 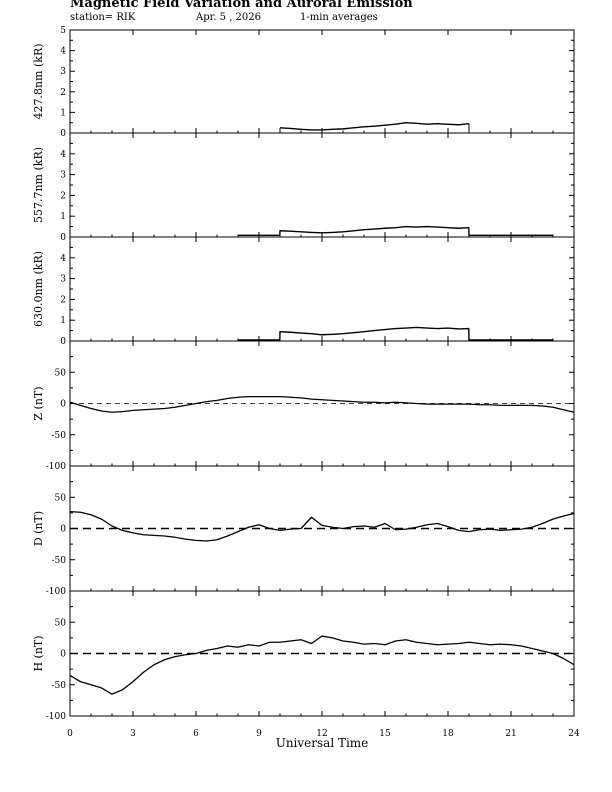 I want to click on series-line-z, so click(x=322, y=404).